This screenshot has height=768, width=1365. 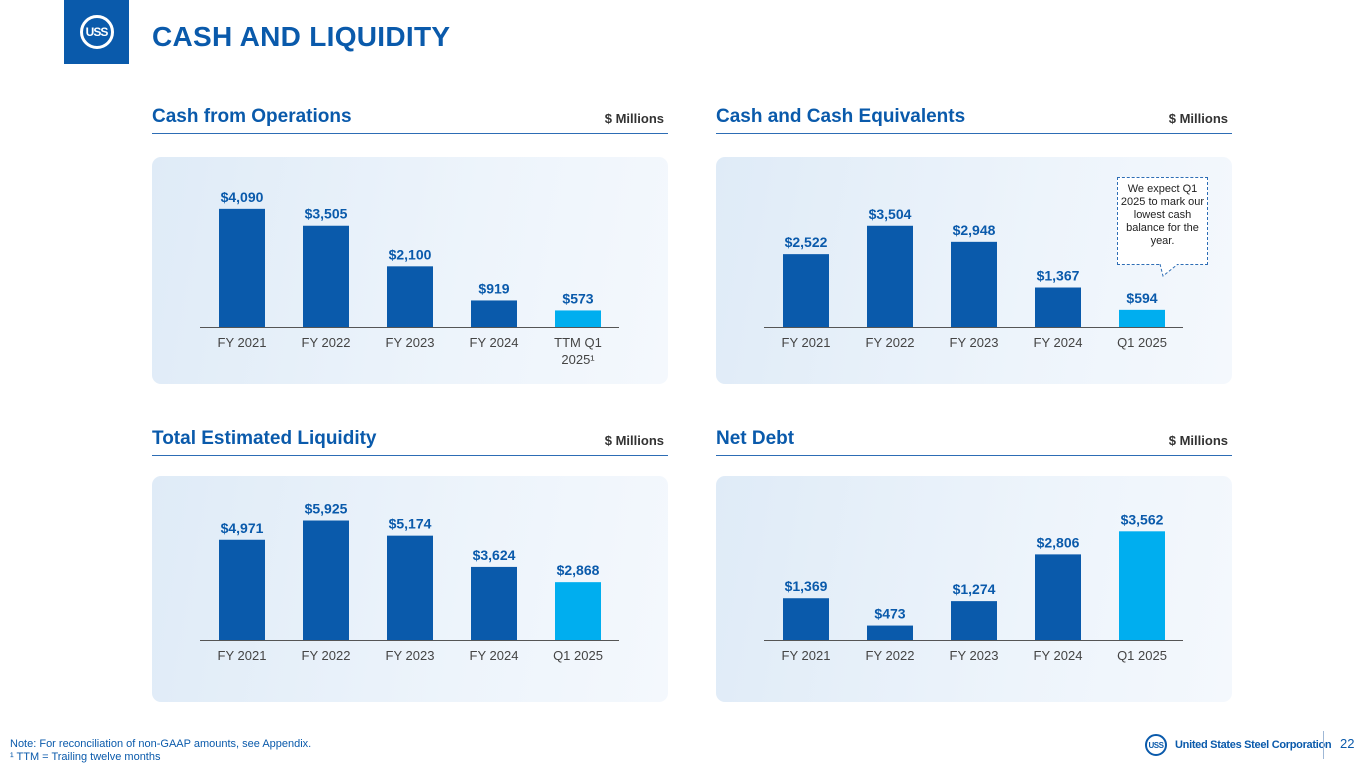 What do you see at coordinates (806, 242) in the screenshot?
I see `data-label: $2,522` at bounding box center [806, 242].